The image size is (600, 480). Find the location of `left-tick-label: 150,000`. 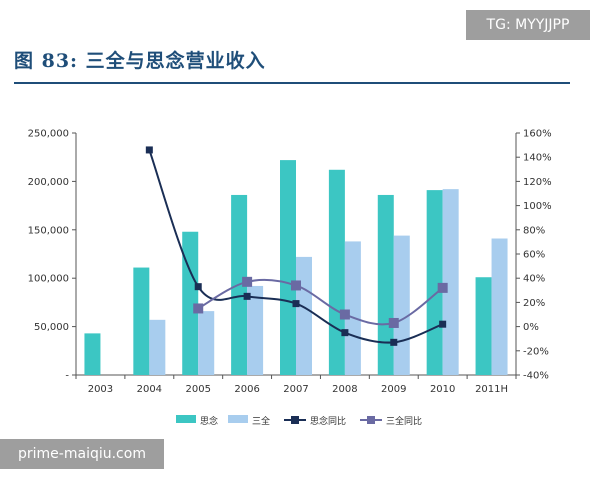

left-tick-label: 150,000 is located at coordinates (48, 230).